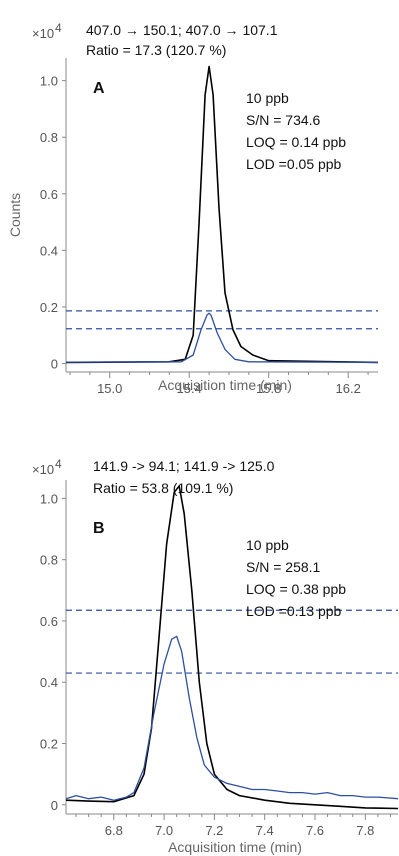  What do you see at coordinates (296, 142) in the screenshot?
I see `peak-annotation: LOQ = 0.14 ppb` at bounding box center [296, 142].